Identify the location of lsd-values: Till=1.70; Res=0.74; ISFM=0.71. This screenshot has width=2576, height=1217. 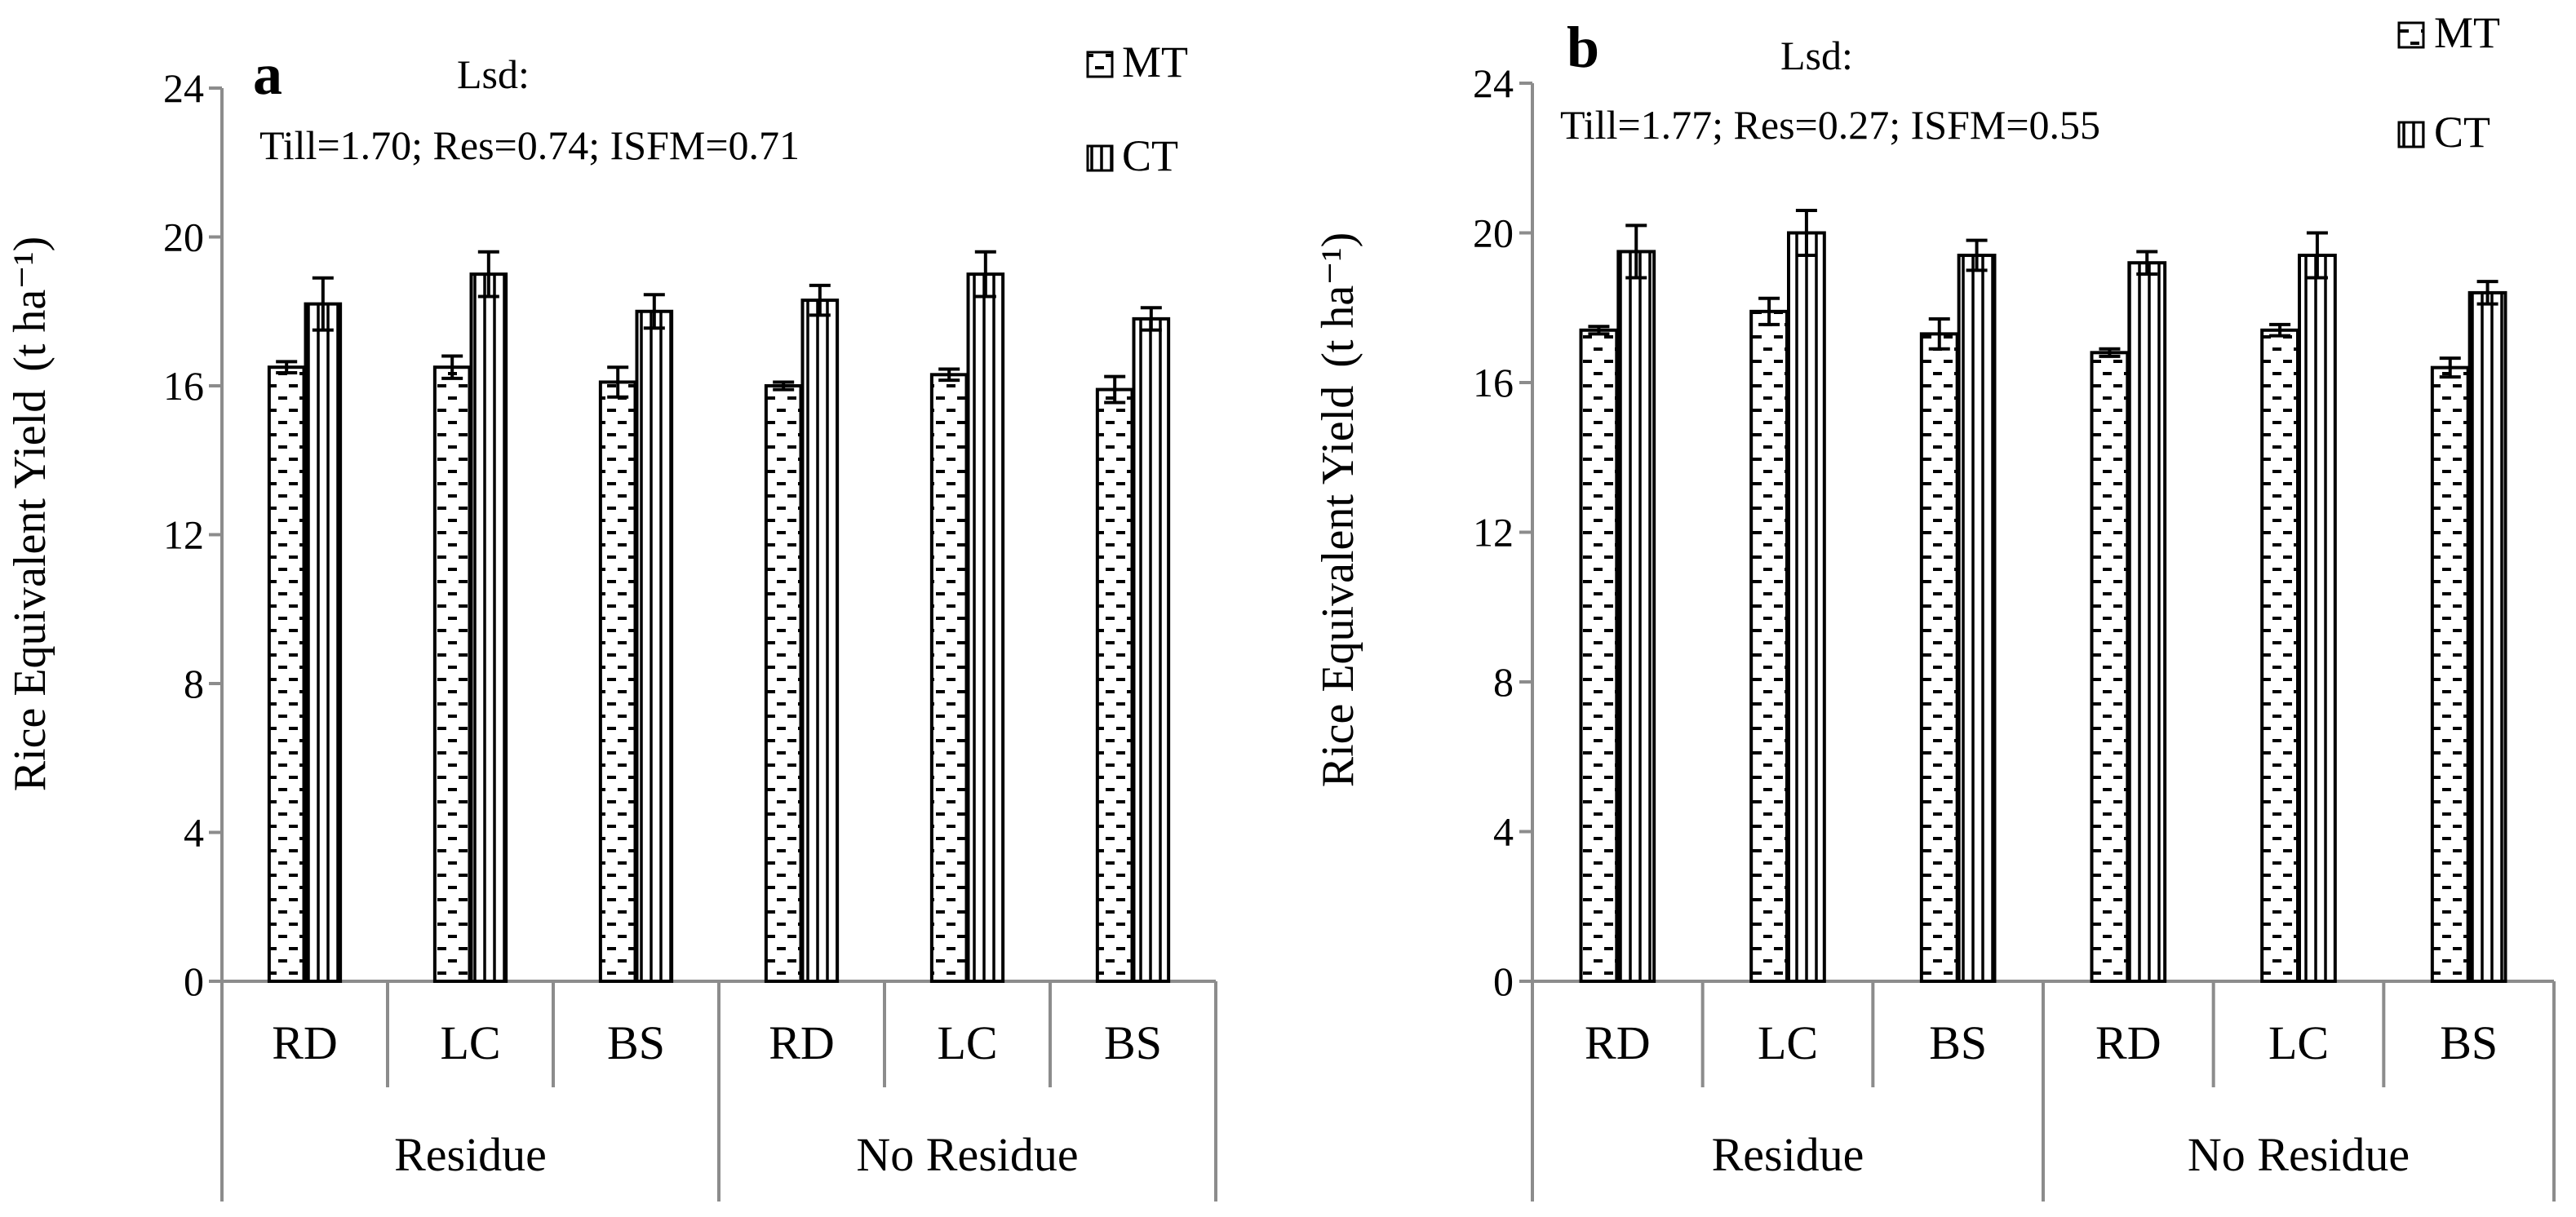
(529, 145).